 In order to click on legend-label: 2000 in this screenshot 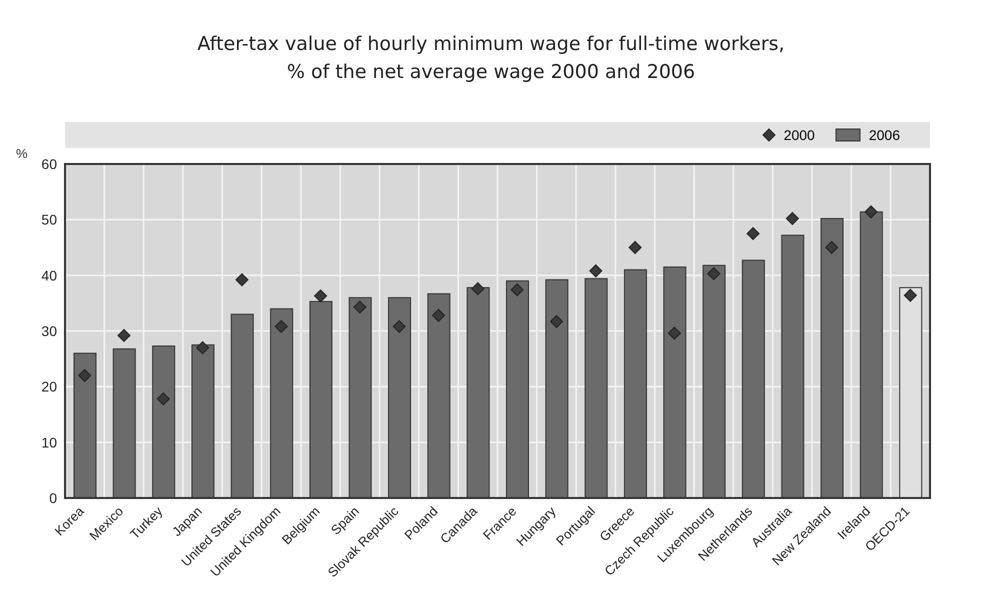, I will do `click(799, 135)`.